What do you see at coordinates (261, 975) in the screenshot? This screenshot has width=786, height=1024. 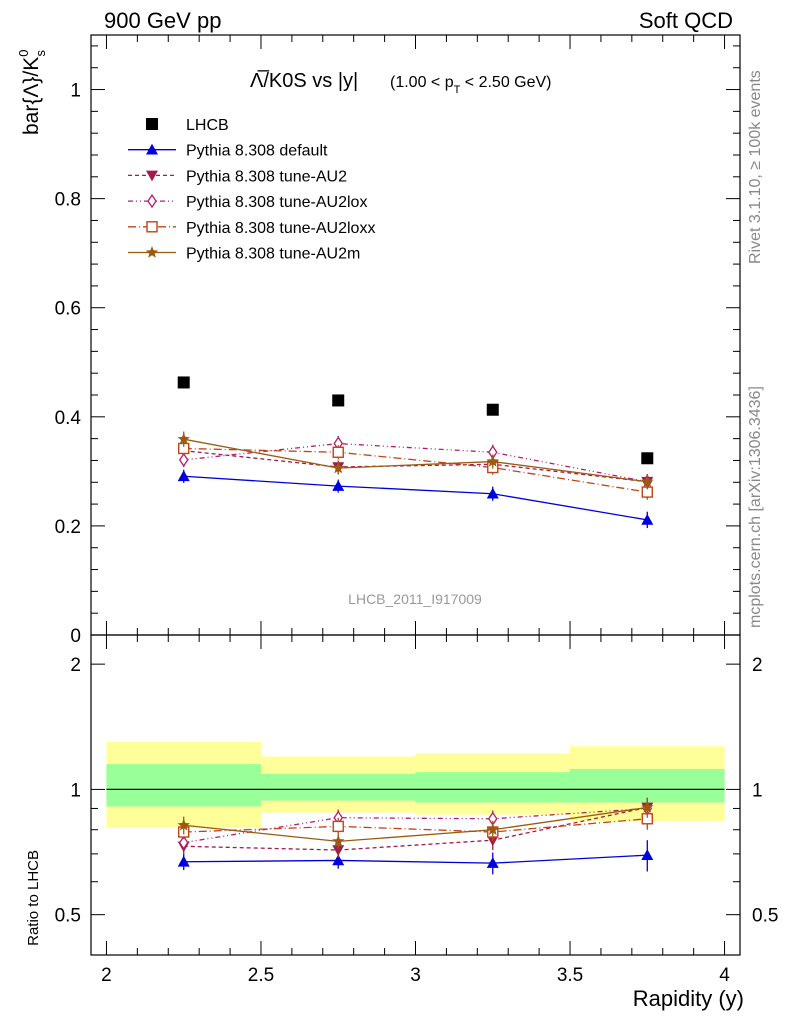 I see `x-tick-label: 2.5` at bounding box center [261, 975].